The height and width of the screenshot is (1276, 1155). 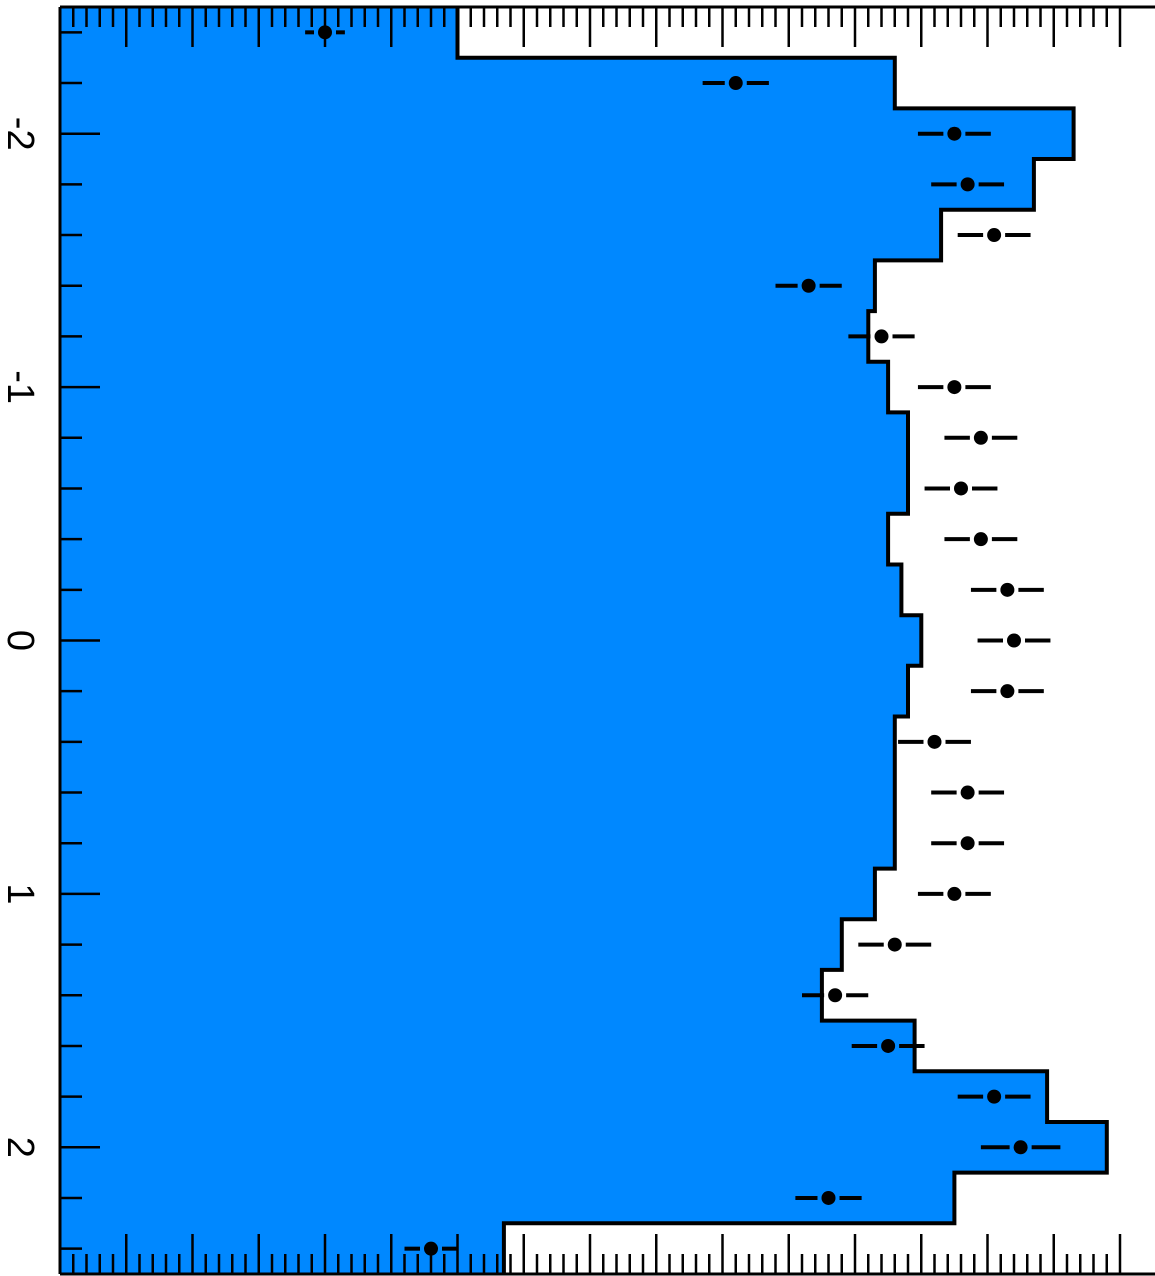 I want to click on x-tick-label: 1, so click(x=20, y=893).